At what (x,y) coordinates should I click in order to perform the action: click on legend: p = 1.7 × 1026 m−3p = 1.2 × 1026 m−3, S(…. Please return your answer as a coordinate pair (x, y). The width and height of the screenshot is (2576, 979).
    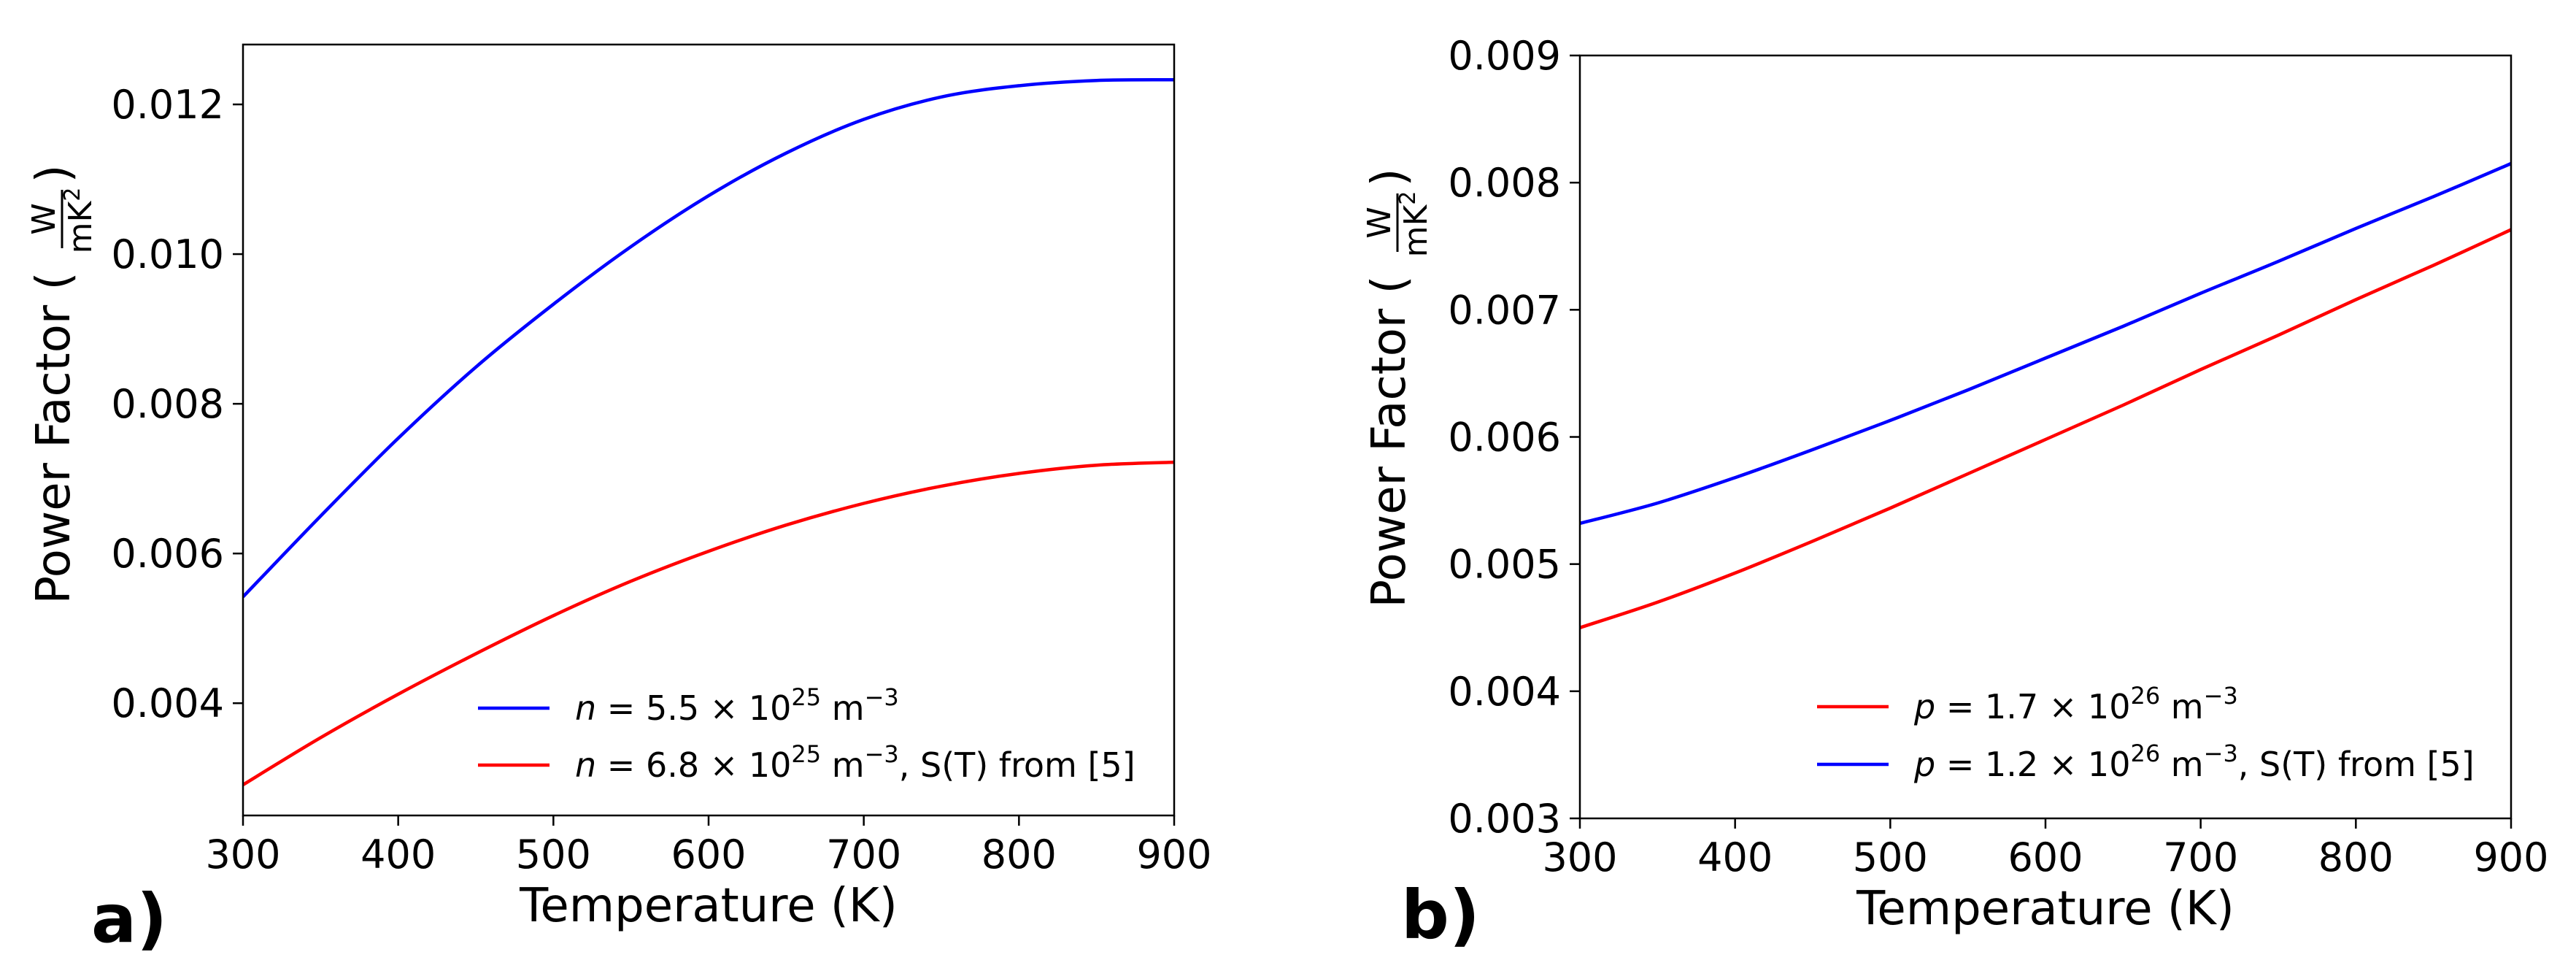
    Looking at the image, I should click on (2146, 733).